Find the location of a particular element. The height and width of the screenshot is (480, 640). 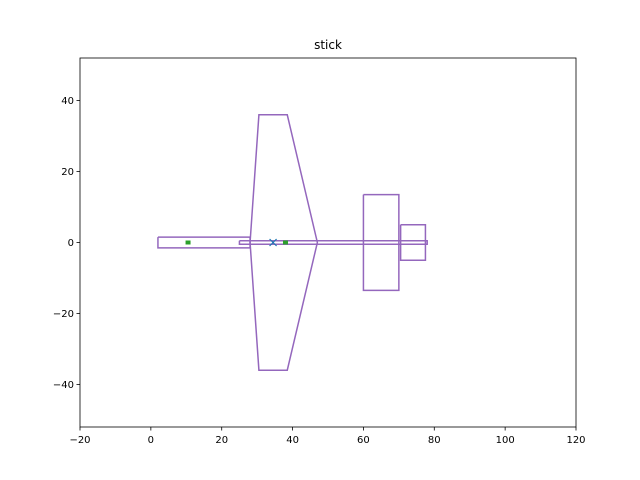

y-tick-label: 20 is located at coordinates (67, 172).